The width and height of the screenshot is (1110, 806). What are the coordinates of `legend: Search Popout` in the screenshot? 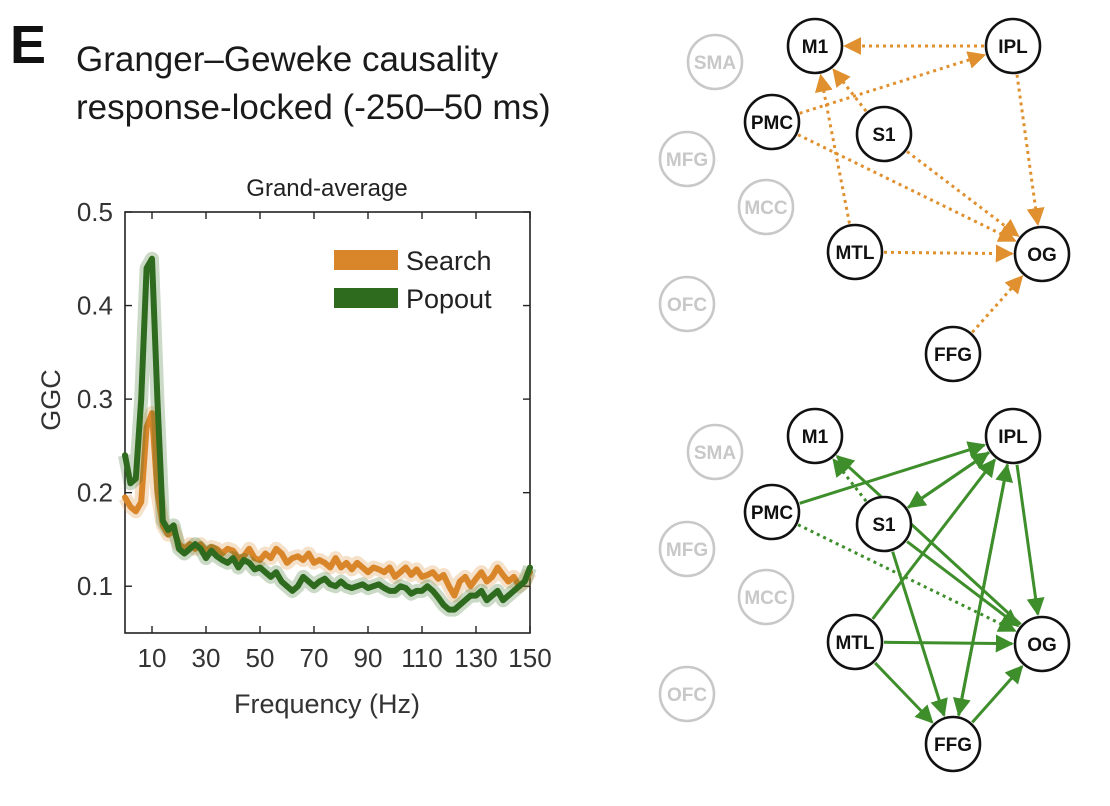 It's located at (413, 280).